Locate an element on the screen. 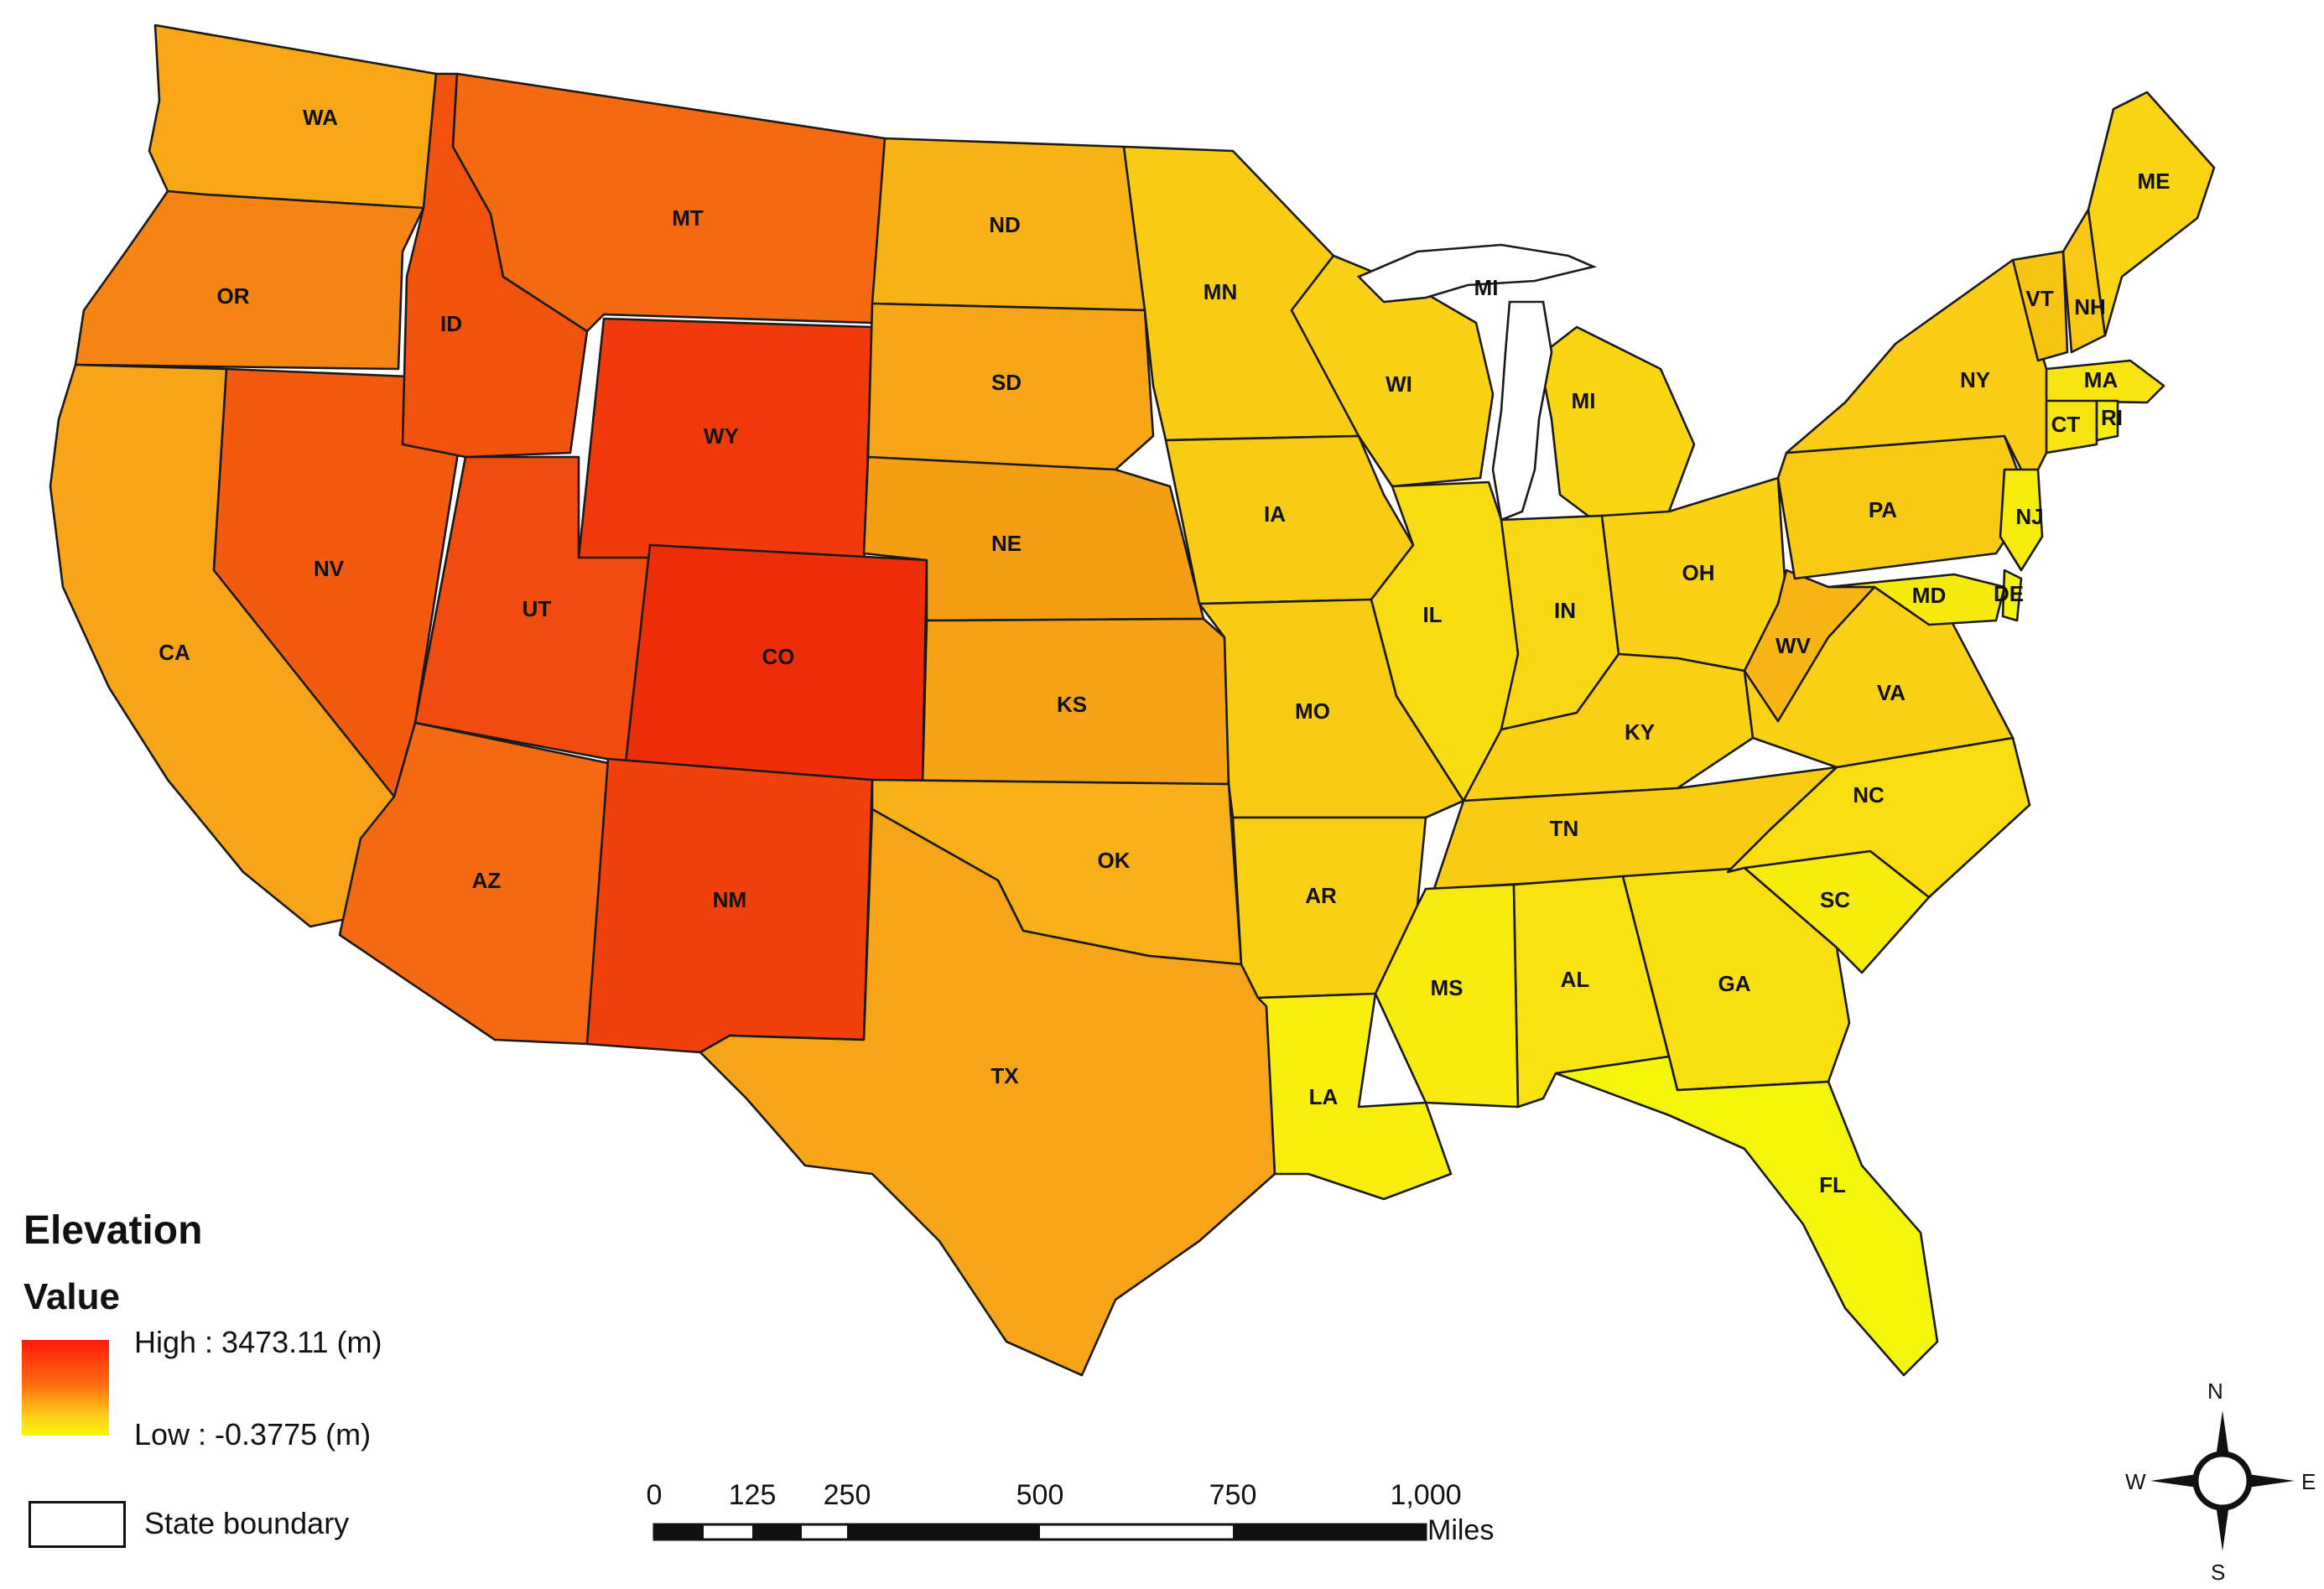 Image resolution: width=2324 pixels, height=1589 pixels. state-label-ky: KY is located at coordinates (1640, 732).